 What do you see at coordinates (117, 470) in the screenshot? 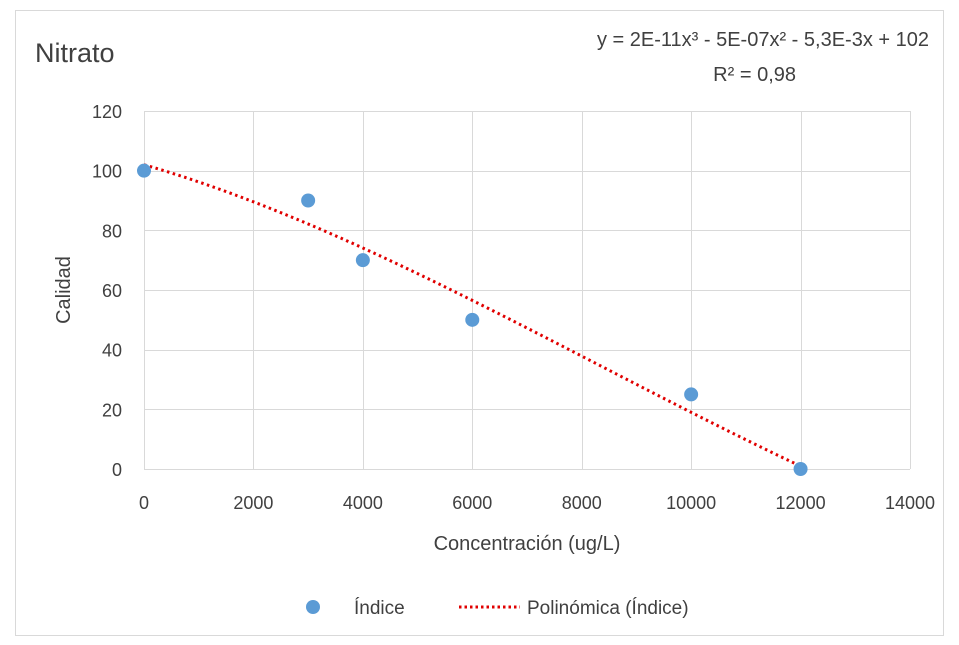
I see `y-tick-label: 0` at bounding box center [117, 470].